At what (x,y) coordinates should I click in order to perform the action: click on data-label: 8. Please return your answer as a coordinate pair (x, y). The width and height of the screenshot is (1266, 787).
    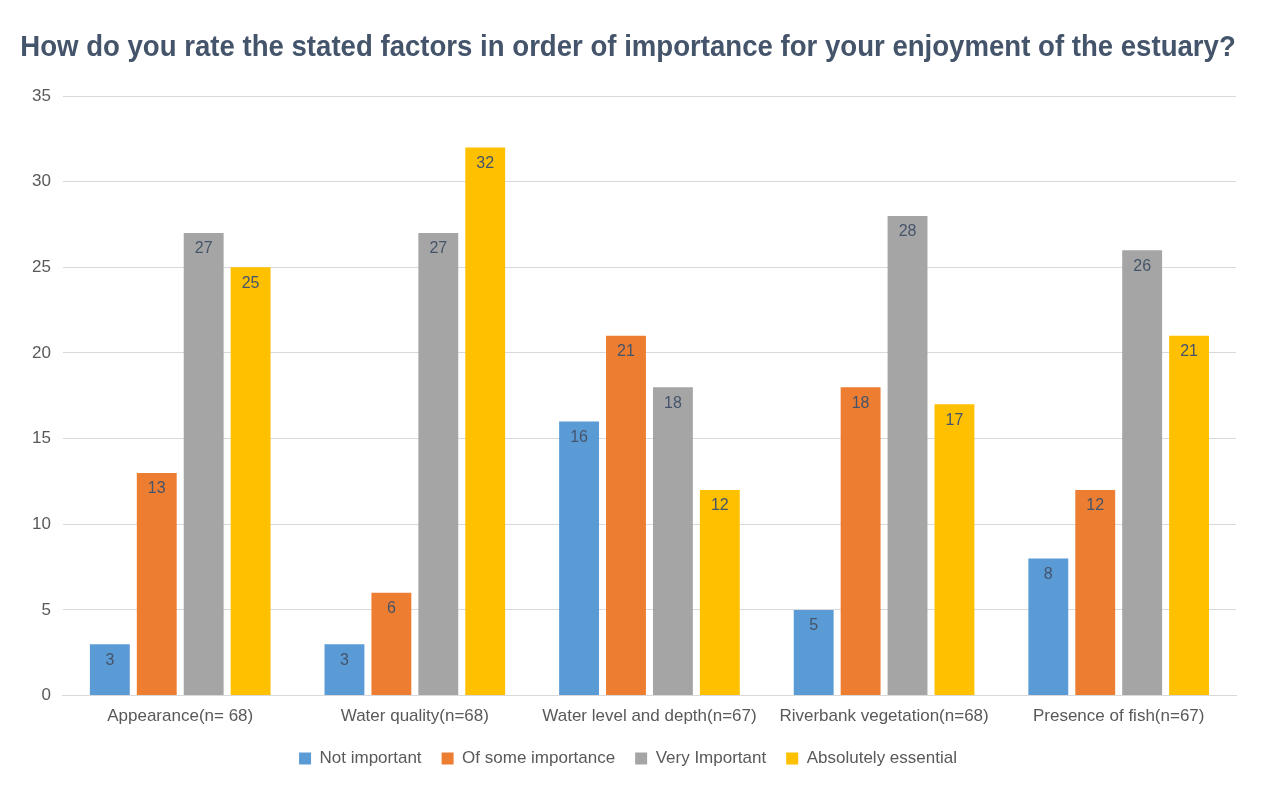
    Looking at the image, I should click on (1048, 573).